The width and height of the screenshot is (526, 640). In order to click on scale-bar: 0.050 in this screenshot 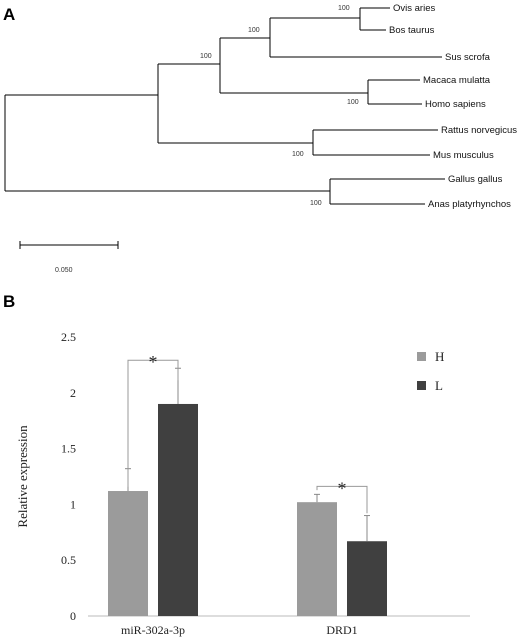, I will do `click(69, 257)`.